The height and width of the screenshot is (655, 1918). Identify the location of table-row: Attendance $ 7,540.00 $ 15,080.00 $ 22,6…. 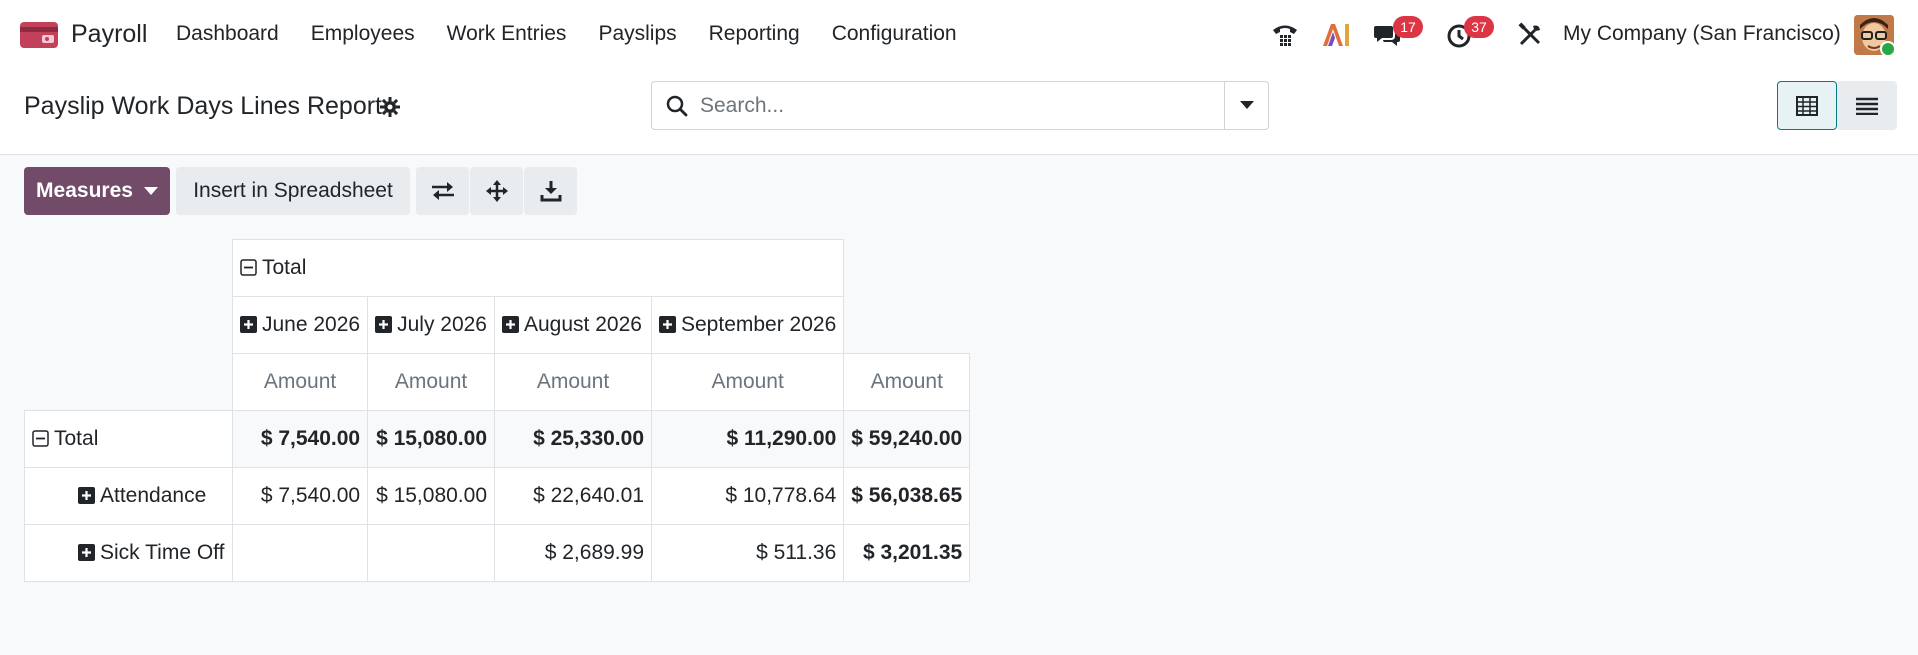
(497, 496).